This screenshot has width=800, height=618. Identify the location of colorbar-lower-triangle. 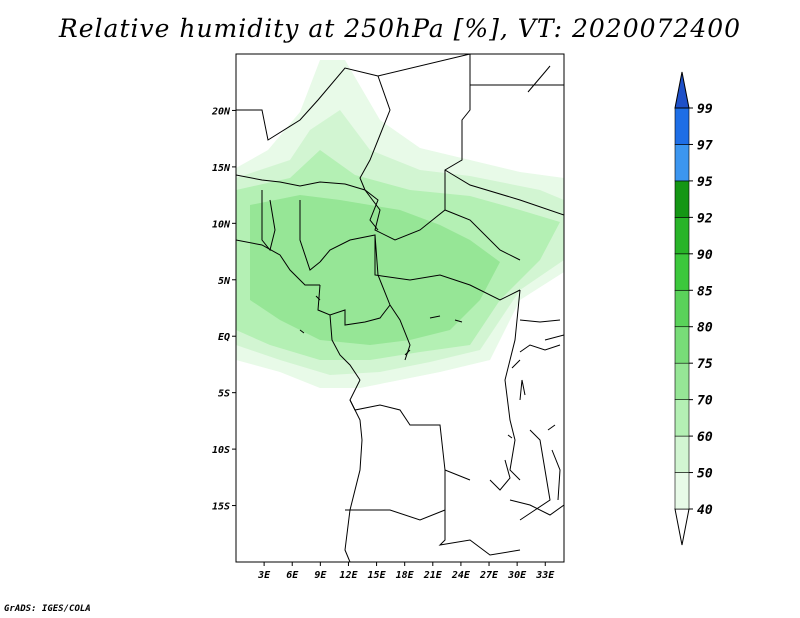
(682, 527).